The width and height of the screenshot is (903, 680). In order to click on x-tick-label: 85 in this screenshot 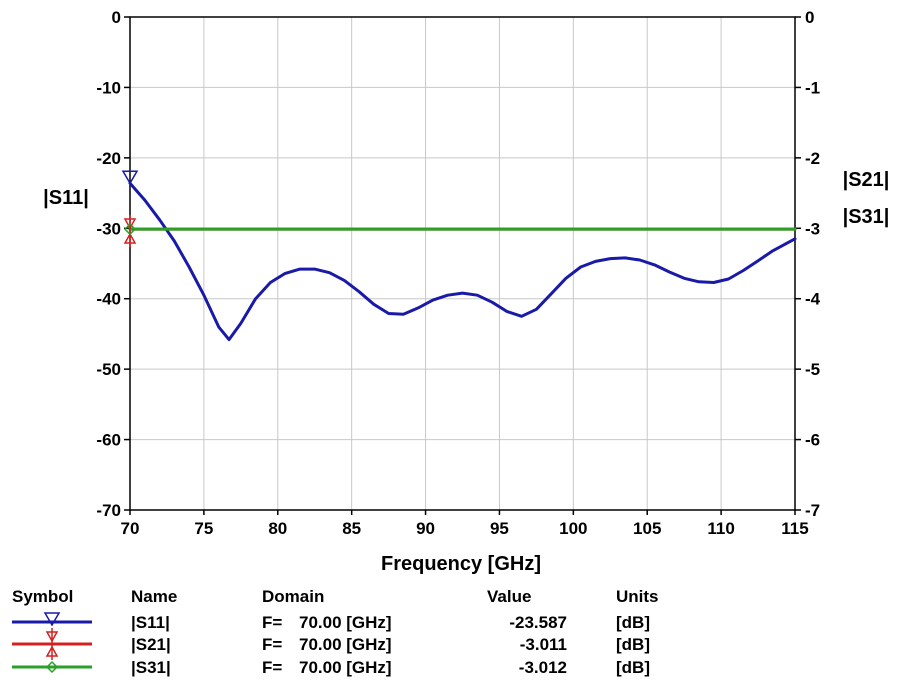, I will do `click(351, 528)`.